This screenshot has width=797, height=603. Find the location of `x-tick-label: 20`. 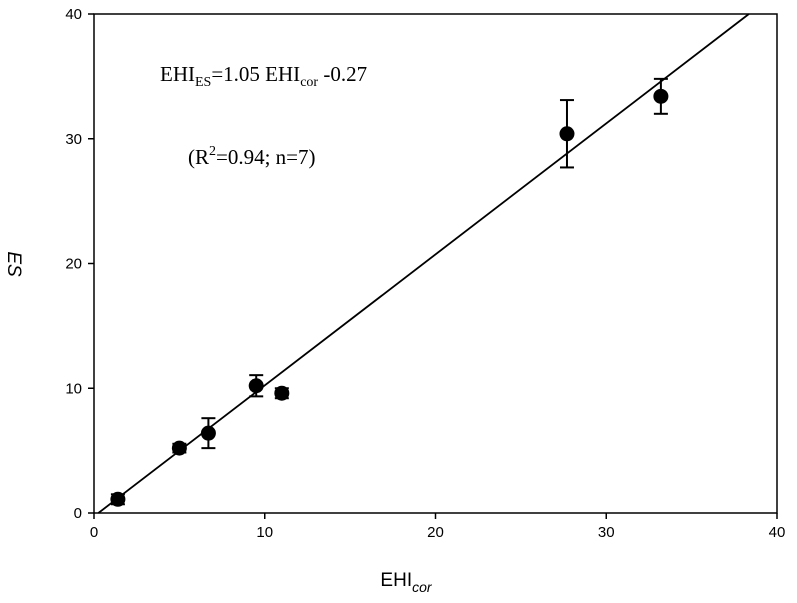

x-tick-label: 20 is located at coordinates (435, 532).